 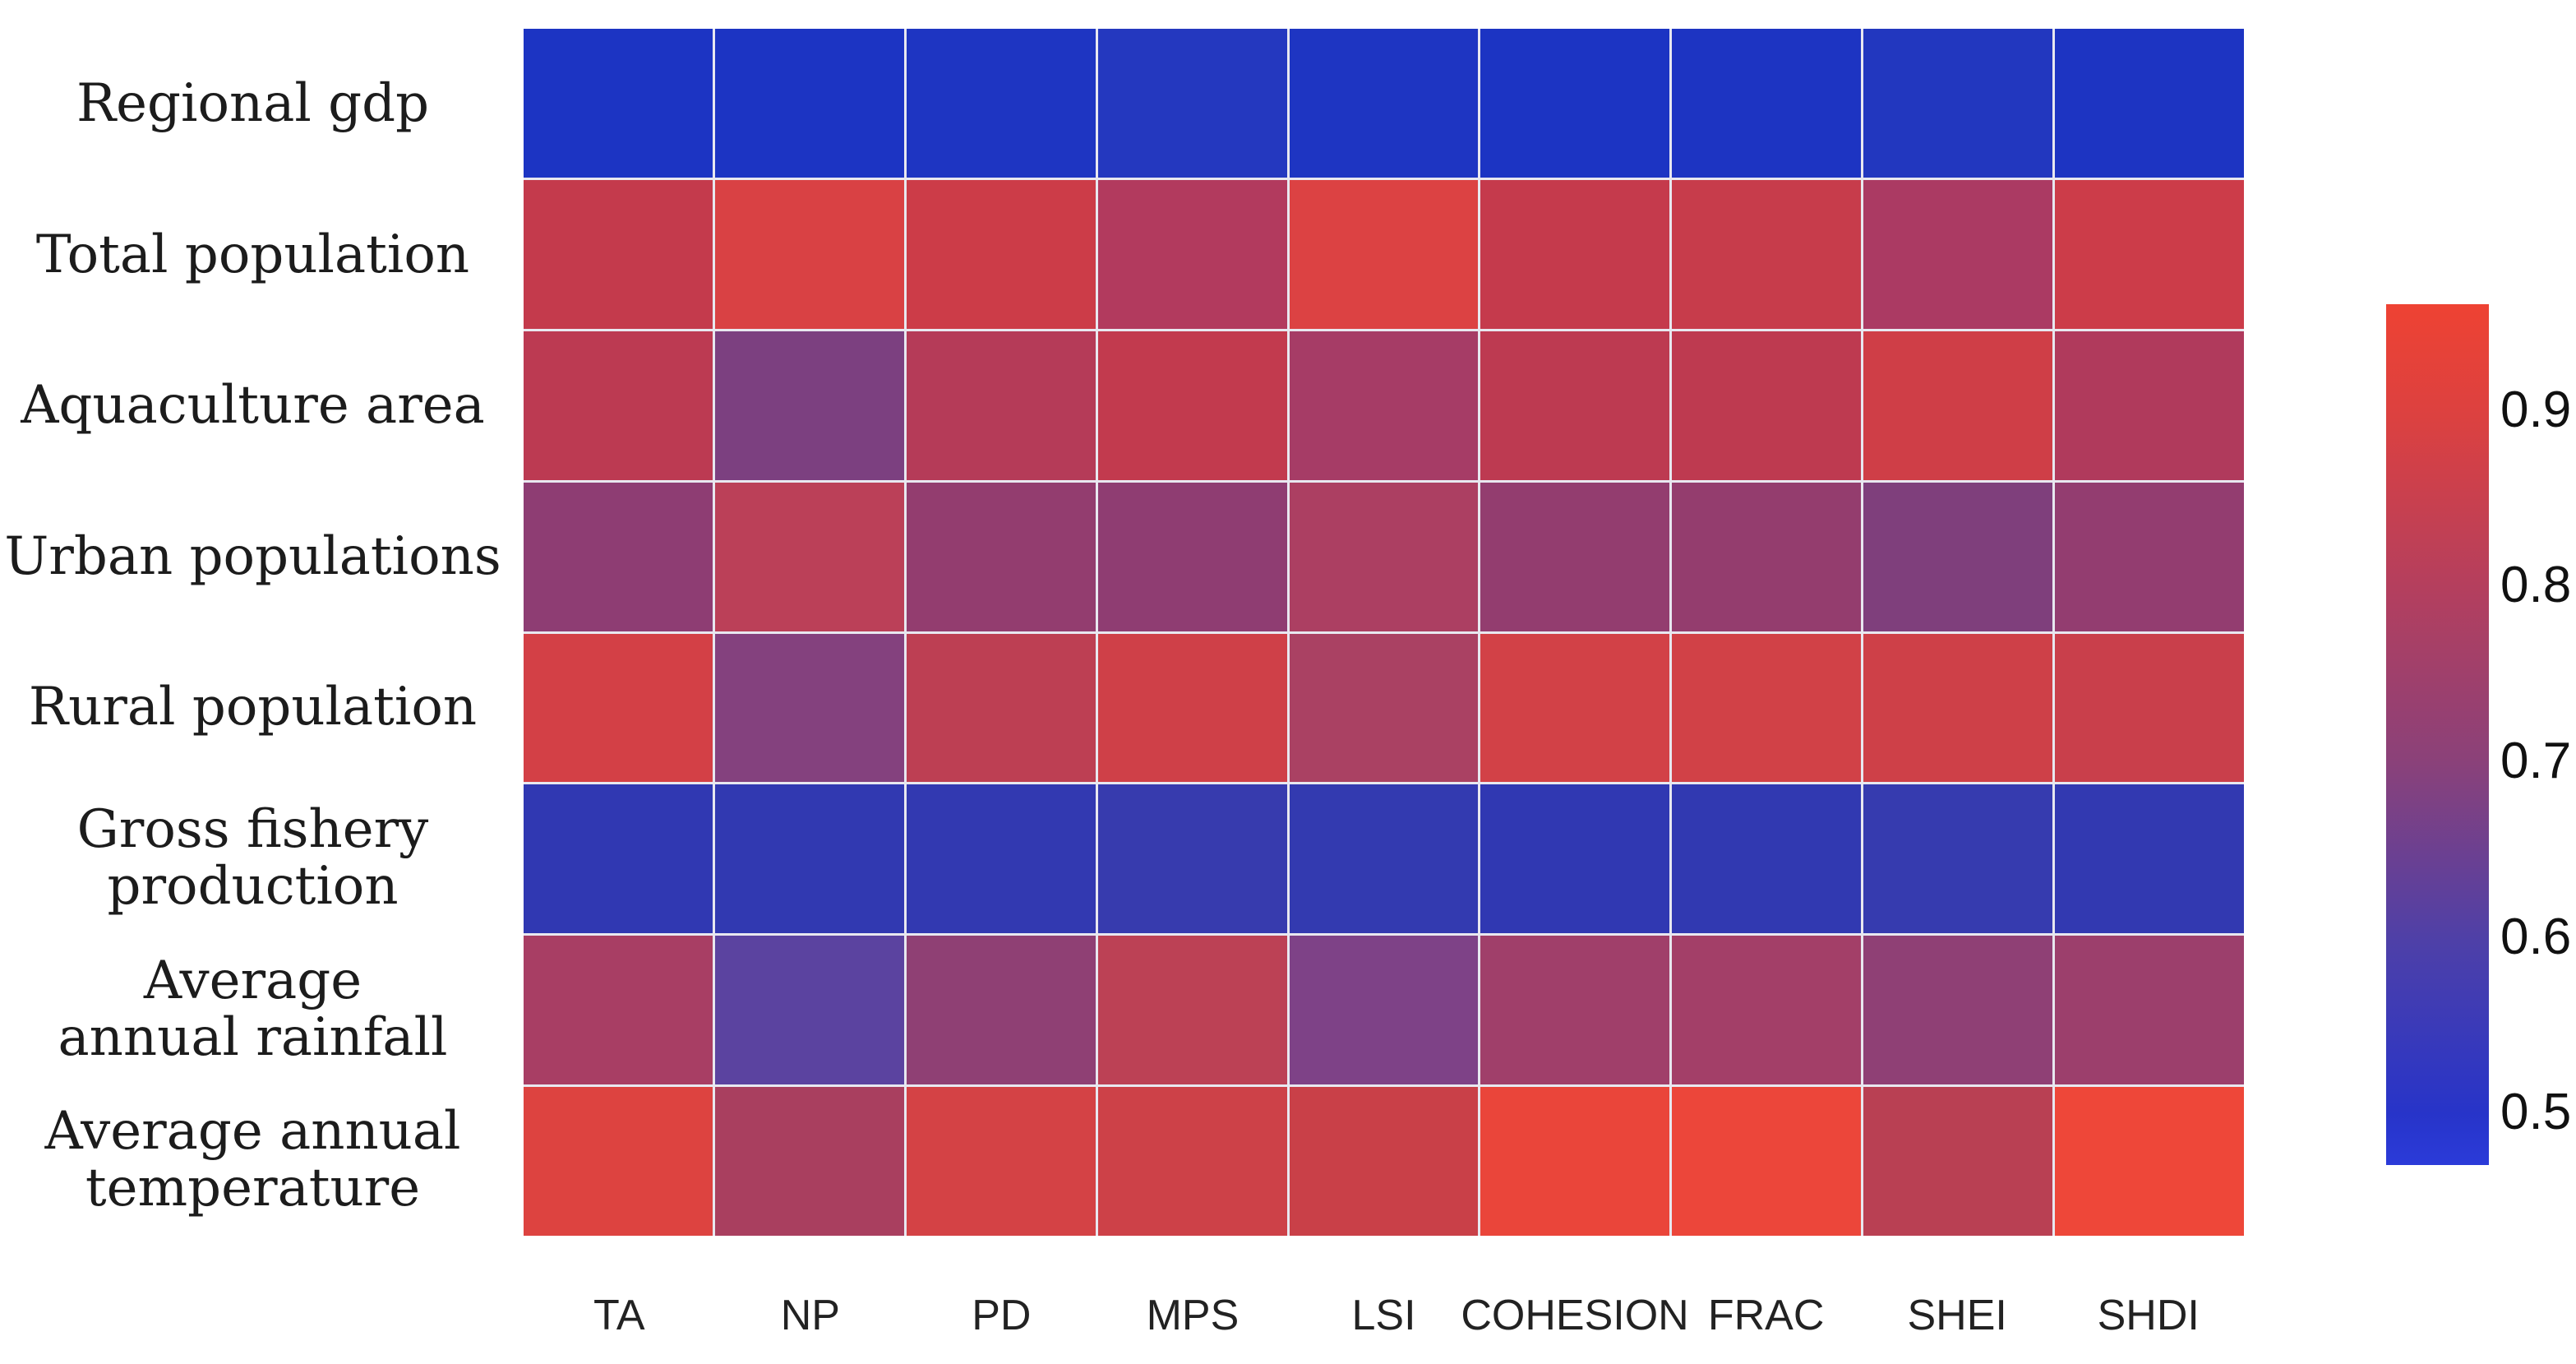 What do you see at coordinates (1958, 254) in the screenshot?
I see `heatmap-cell-total-population-shei` at bounding box center [1958, 254].